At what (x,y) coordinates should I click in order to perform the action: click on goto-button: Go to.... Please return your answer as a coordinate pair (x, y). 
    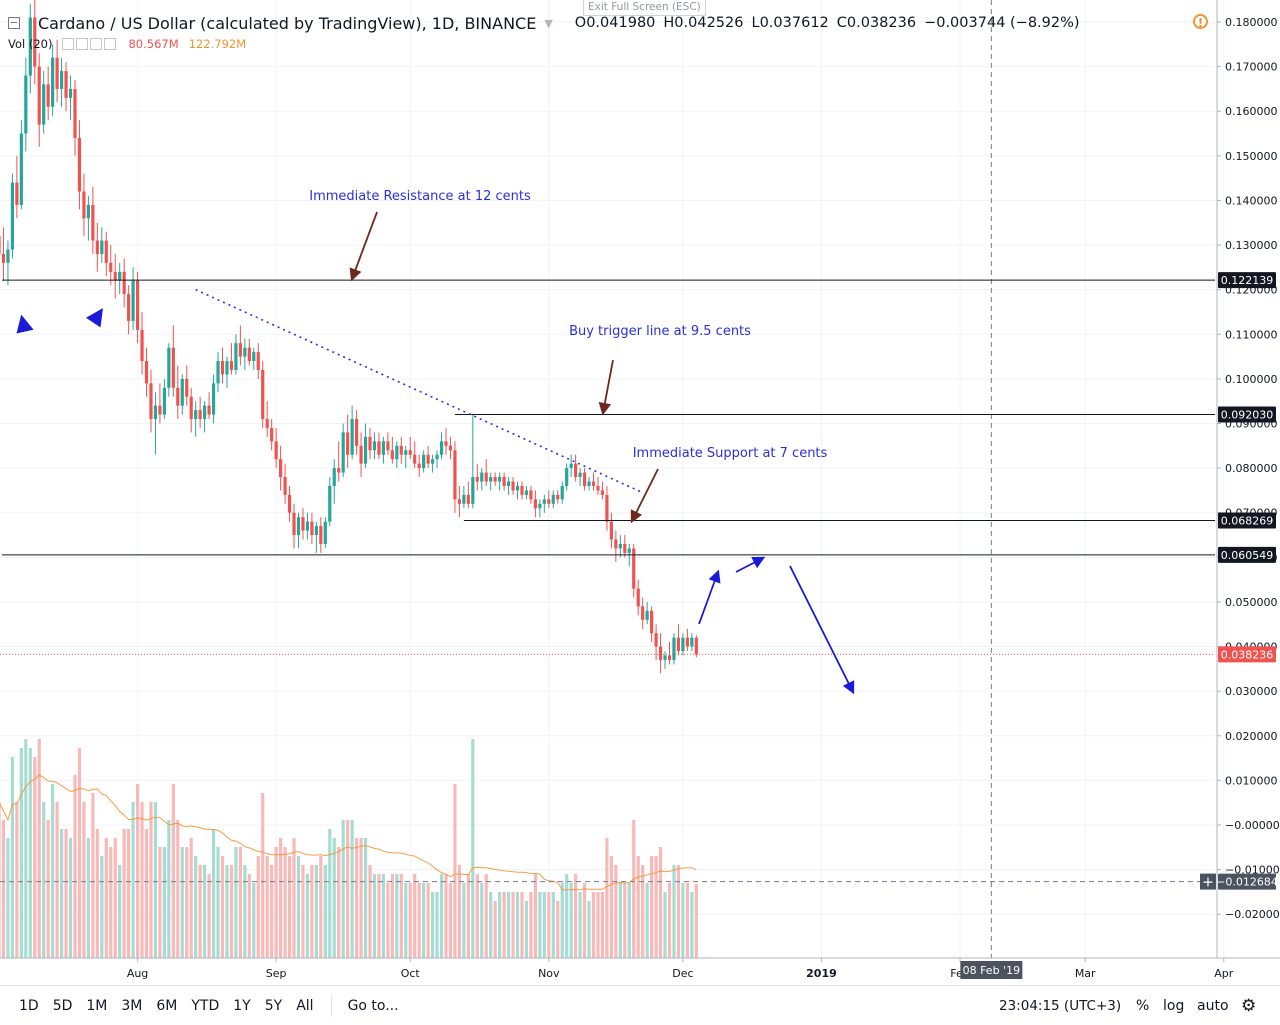
    Looking at the image, I should click on (373, 1005).